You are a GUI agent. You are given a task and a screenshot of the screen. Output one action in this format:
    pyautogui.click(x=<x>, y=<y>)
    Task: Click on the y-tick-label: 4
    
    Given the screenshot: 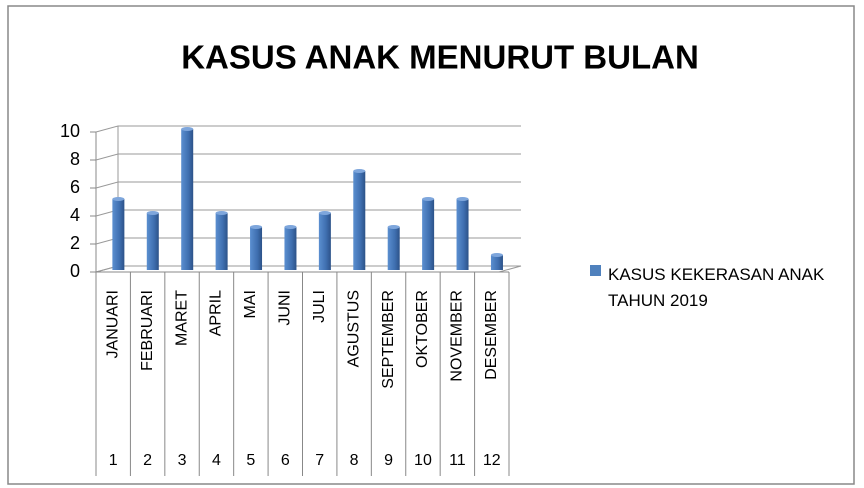 What is the action you would take?
    pyautogui.click(x=75, y=215)
    